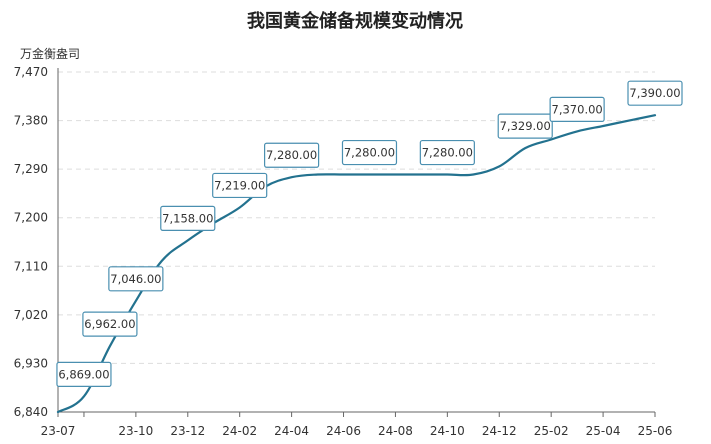 The width and height of the screenshot is (711, 444). What do you see at coordinates (395, 431) in the screenshot?
I see `x-tick-label: 24-08` at bounding box center [395, 431].